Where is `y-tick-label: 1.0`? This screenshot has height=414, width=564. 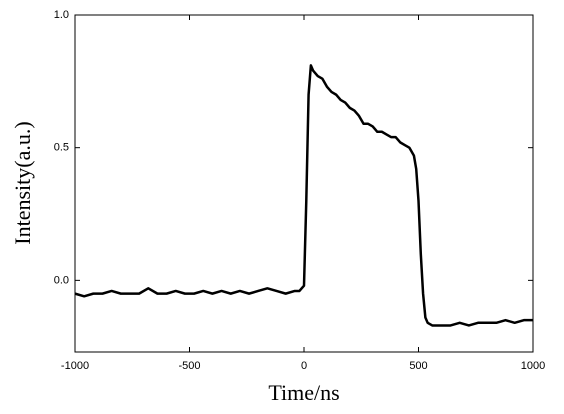
y-tick-label: 1.0 is located at coordinates (61, 15).